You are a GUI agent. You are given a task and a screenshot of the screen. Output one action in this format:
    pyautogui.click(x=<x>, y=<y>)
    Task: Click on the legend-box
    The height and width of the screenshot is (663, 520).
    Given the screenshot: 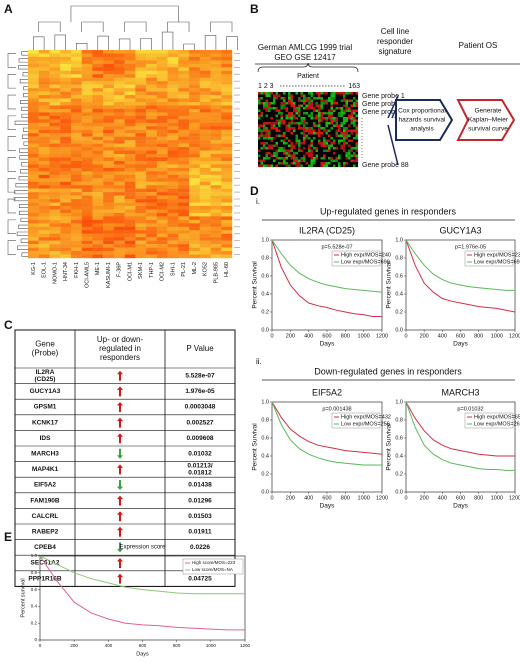 What is the action you would take?
    pyautogui.click(x=356, y=420)
    